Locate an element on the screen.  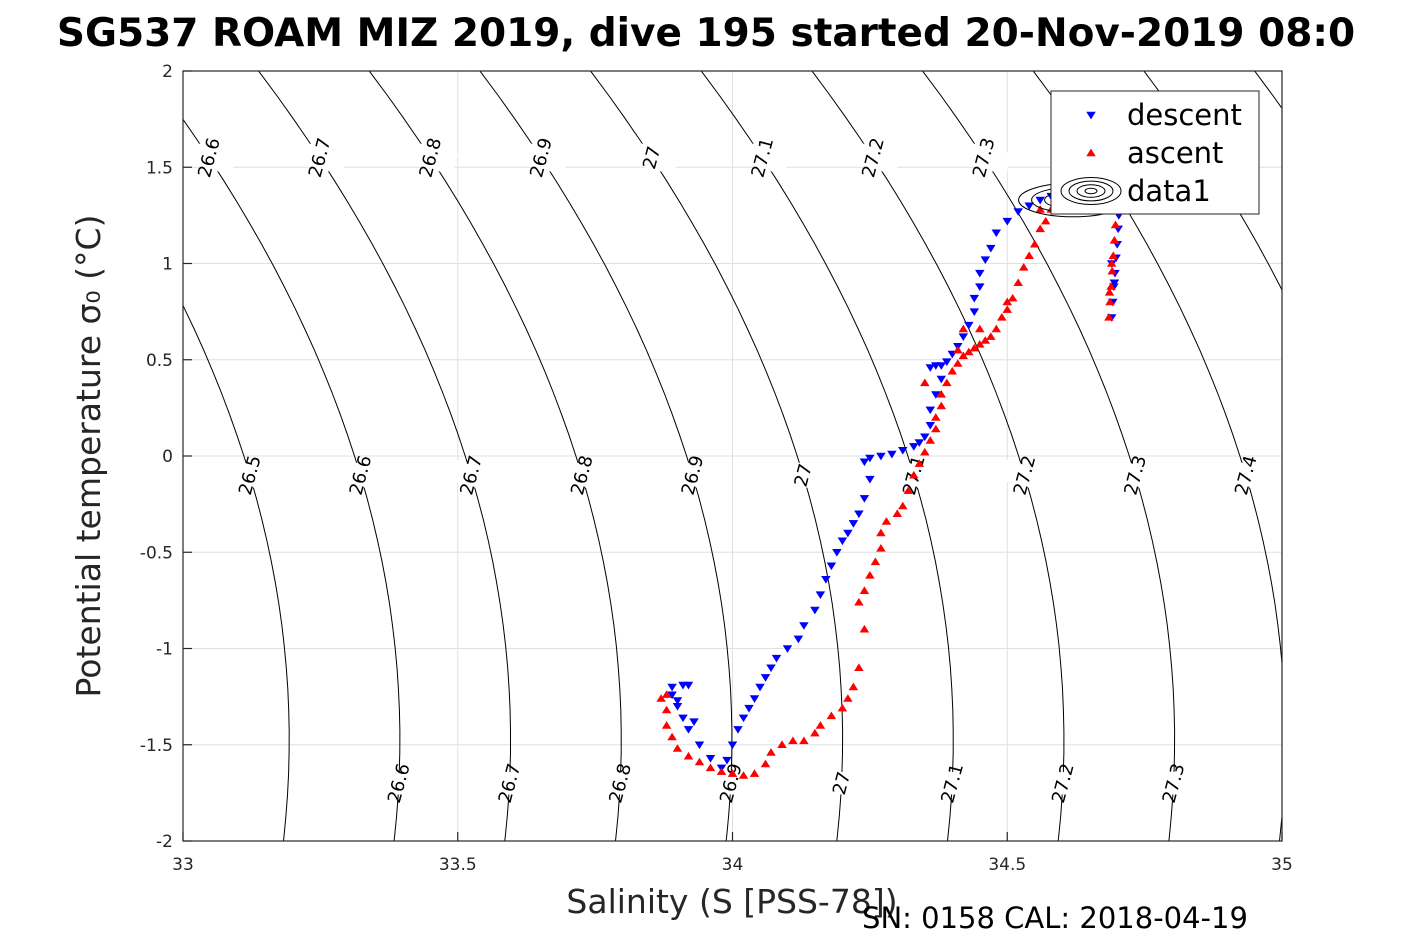
y-tick-label: 2 is located at coordinates (167, 72).